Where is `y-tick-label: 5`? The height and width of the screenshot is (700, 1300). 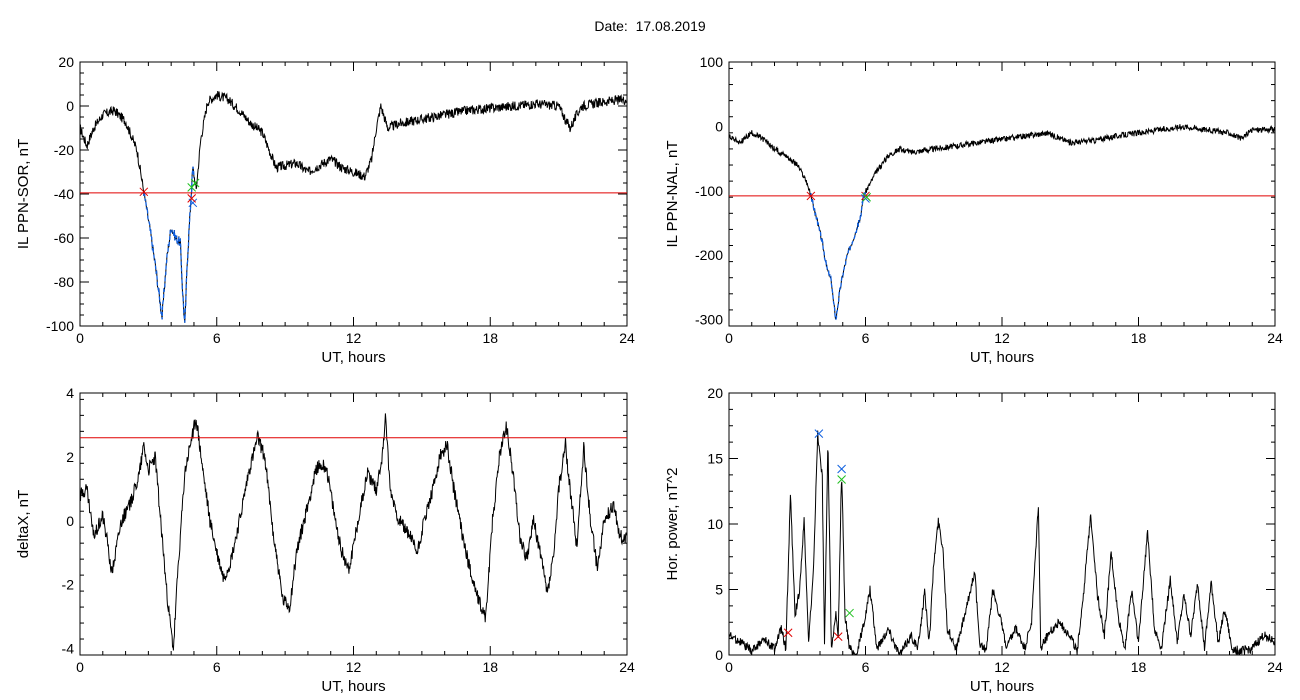 y-tick-label: 5 is located at coordinates (719, 590).